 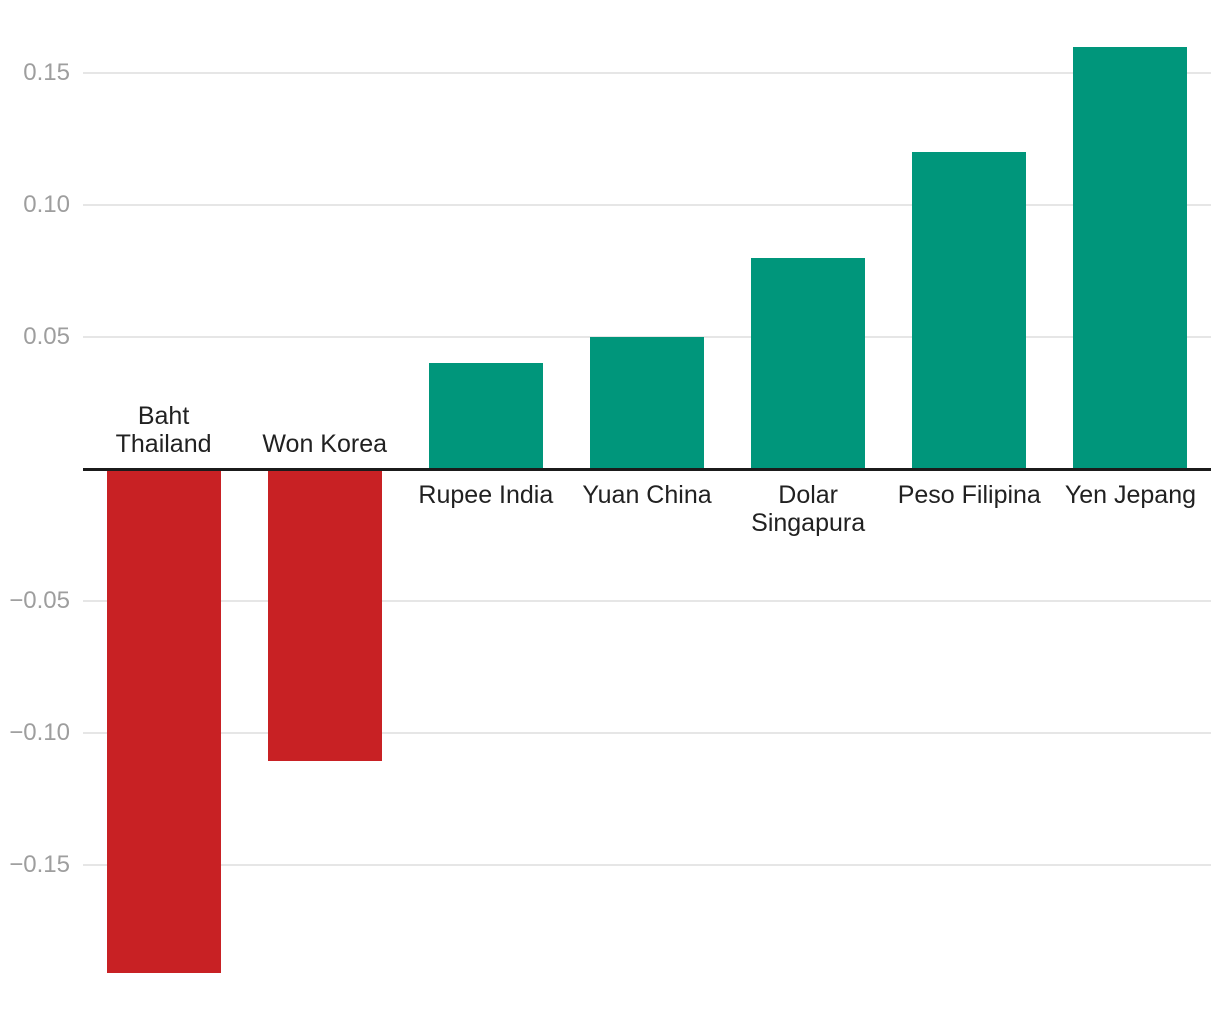 I want to click on bar-won-korea, so click(x=324, y=616).